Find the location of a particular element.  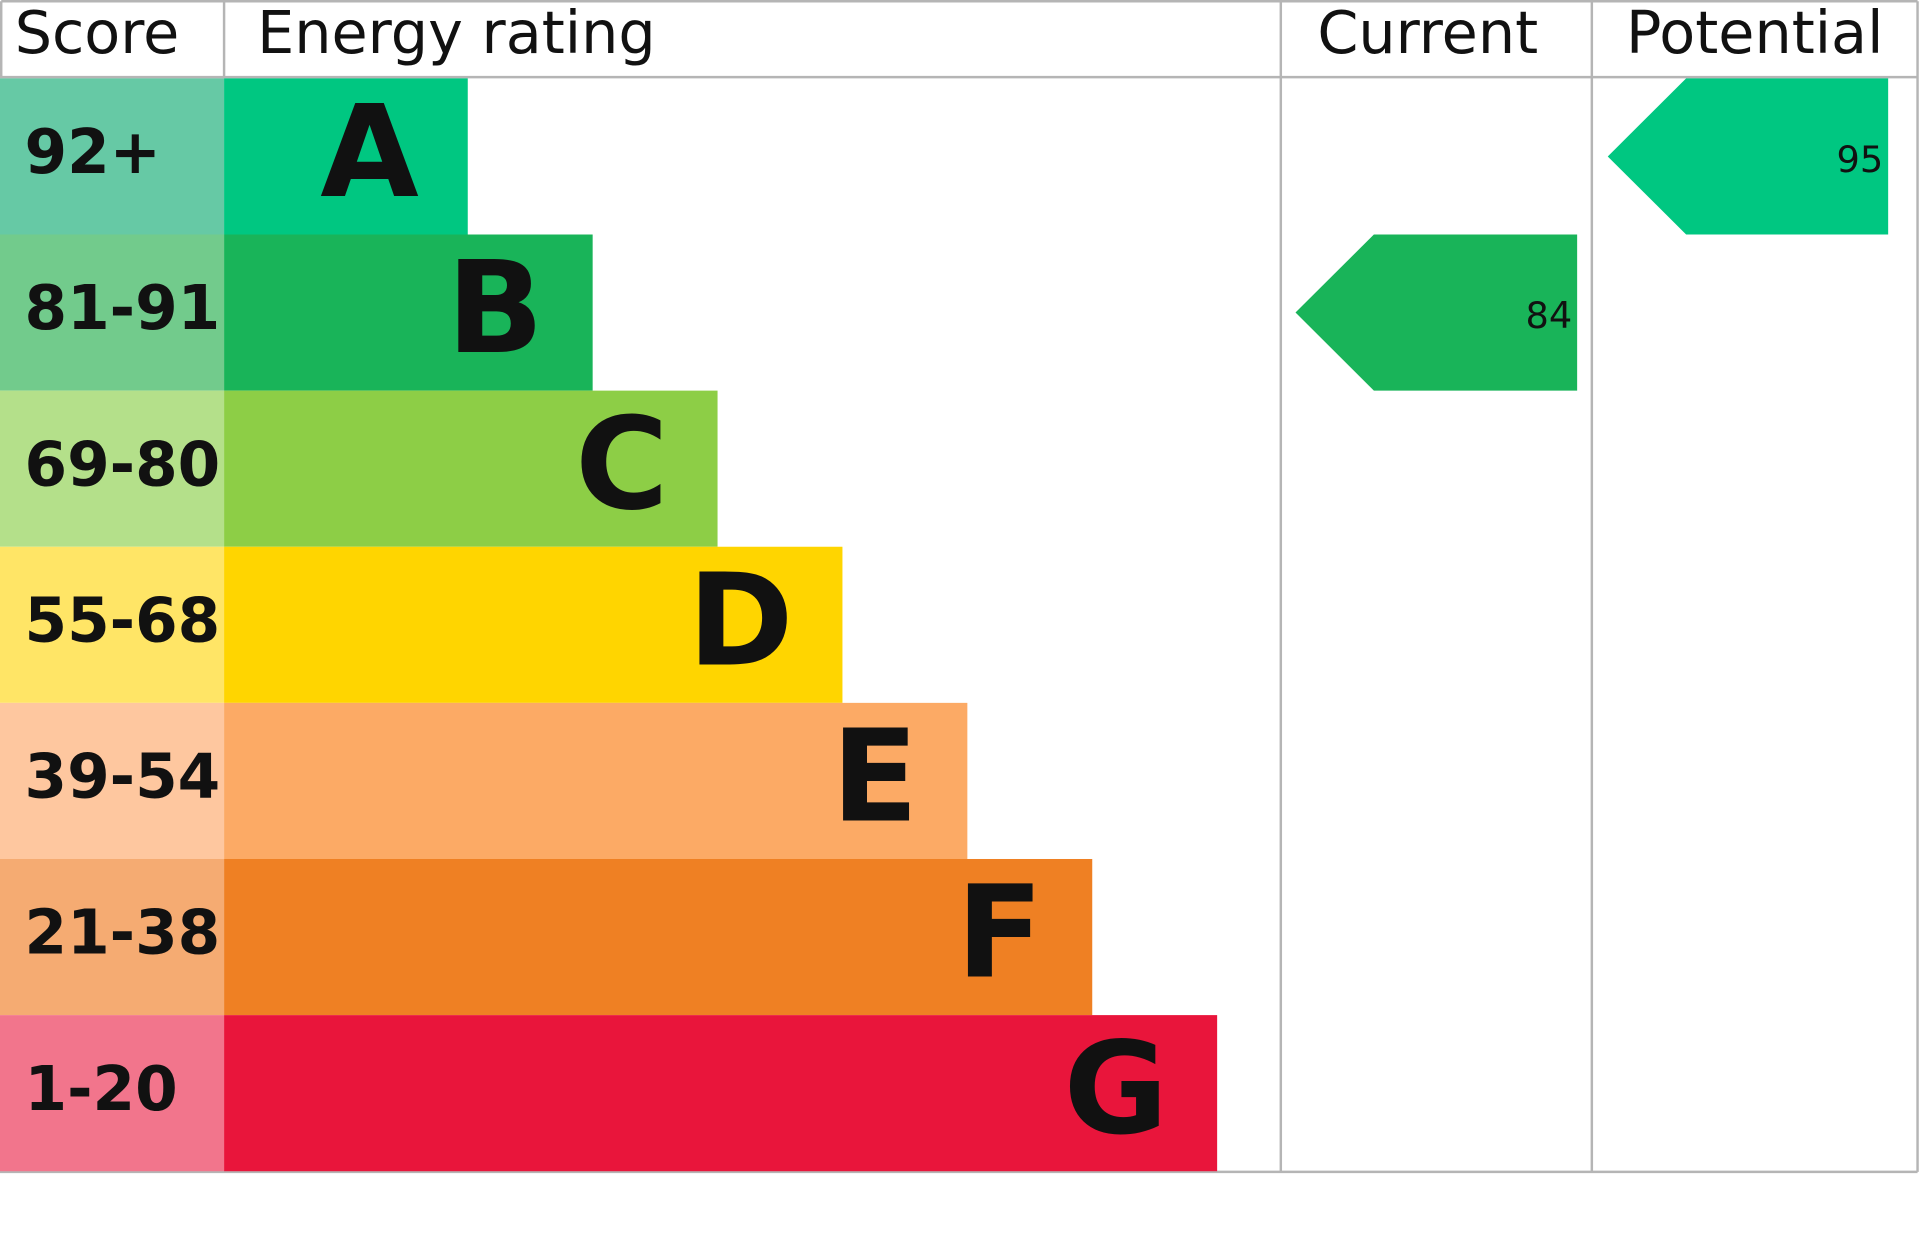

rating-letter: G is located at coordinates (1116, 1090).